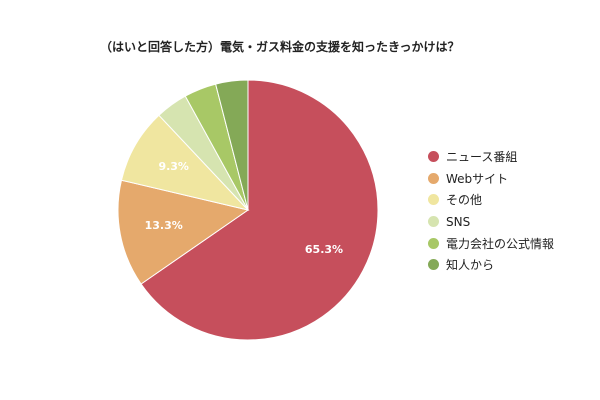  I want to click on legend-label-2: その他, so click(464, 200).